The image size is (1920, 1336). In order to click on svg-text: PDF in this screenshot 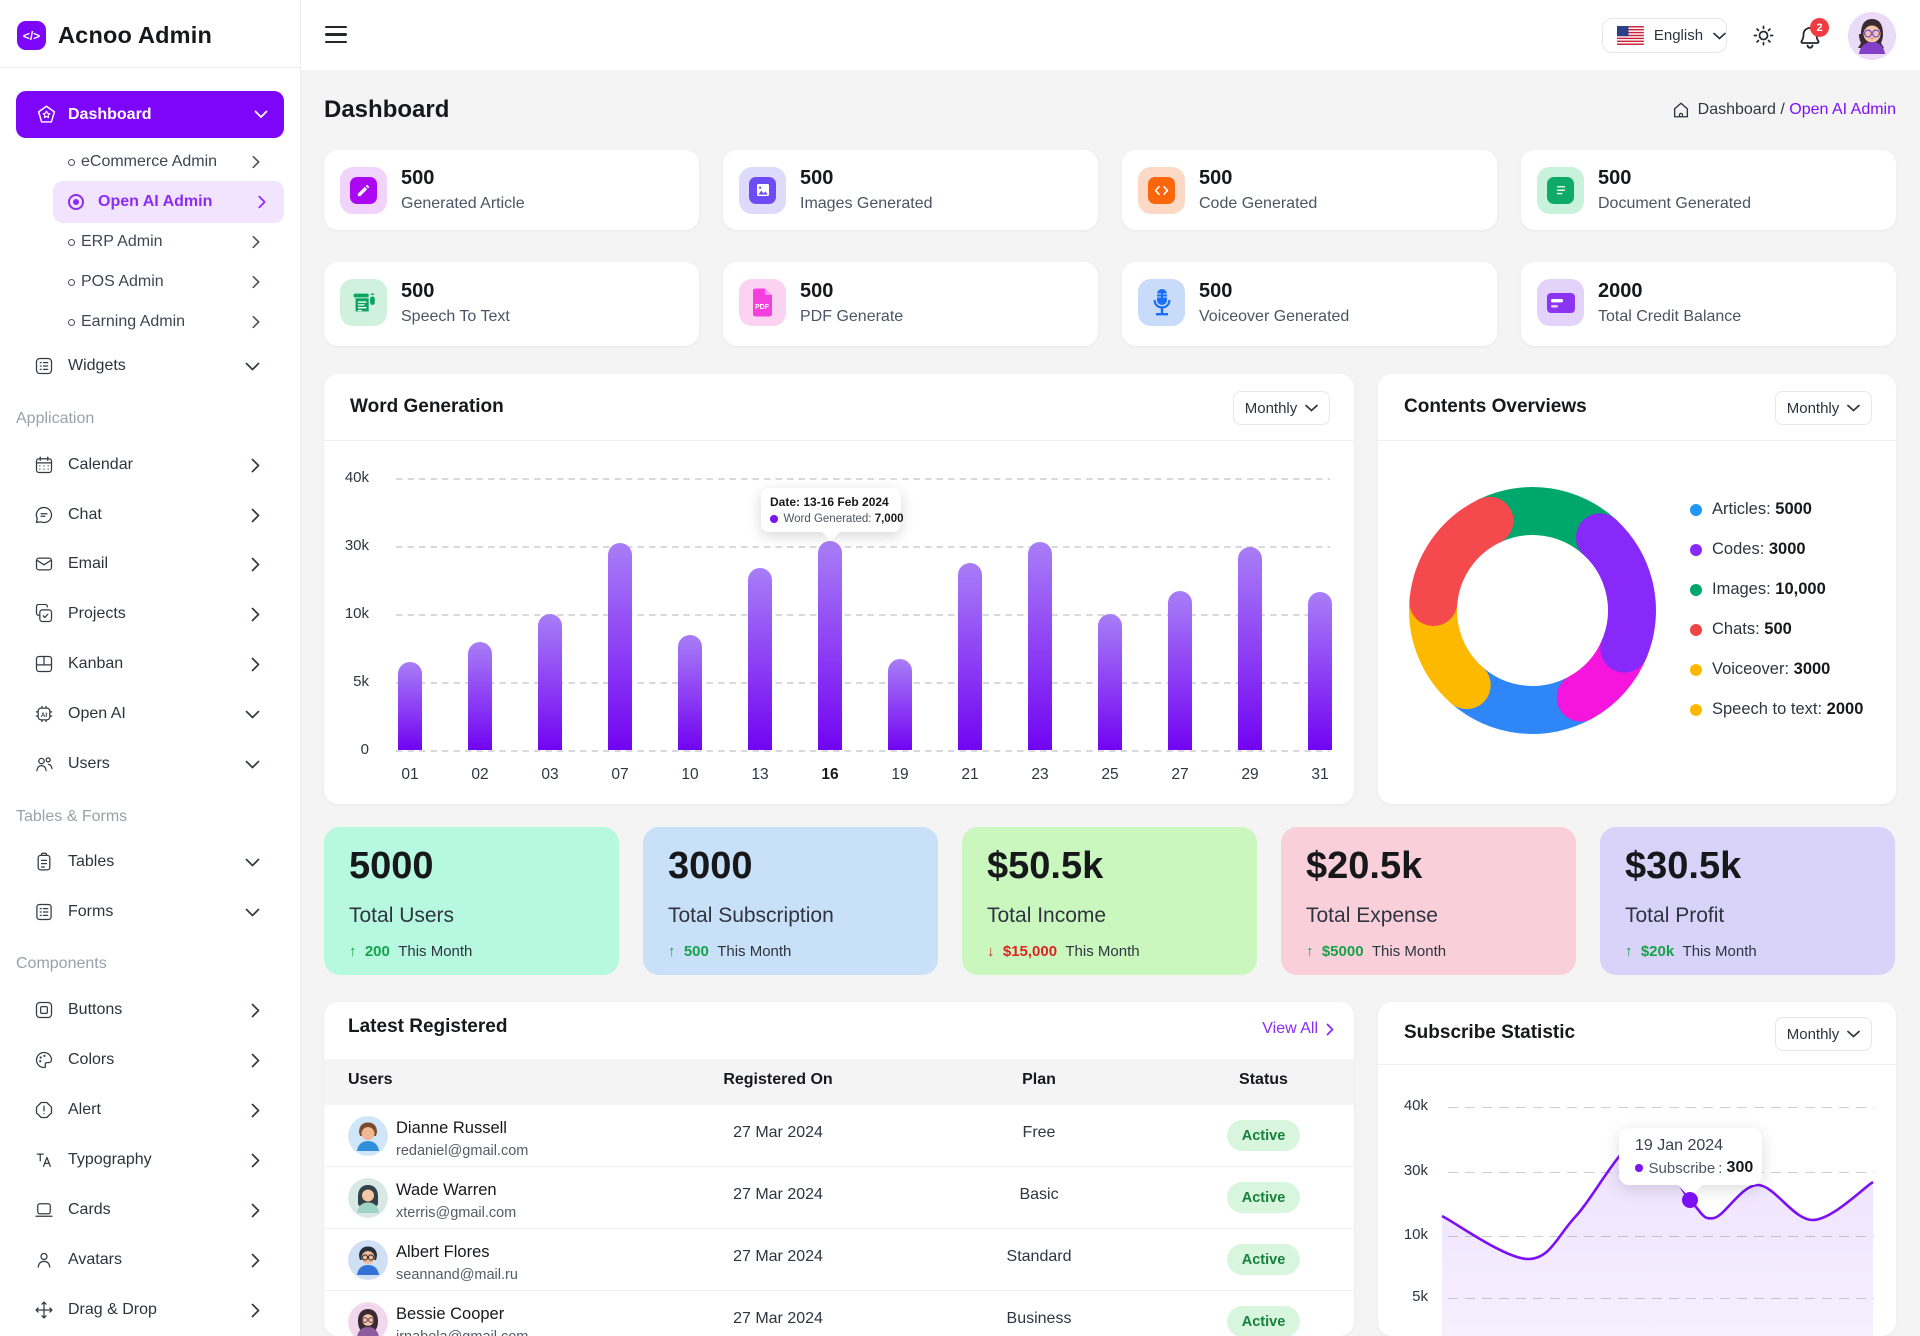, I will do `click(762, 307)`.